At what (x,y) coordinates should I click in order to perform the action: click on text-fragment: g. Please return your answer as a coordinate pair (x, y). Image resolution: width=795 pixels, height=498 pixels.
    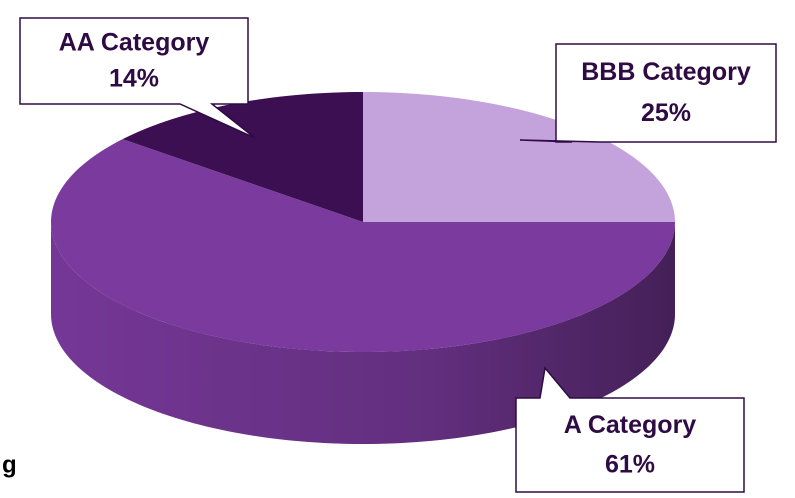
    Looking at the image, I should click on (9, 464).